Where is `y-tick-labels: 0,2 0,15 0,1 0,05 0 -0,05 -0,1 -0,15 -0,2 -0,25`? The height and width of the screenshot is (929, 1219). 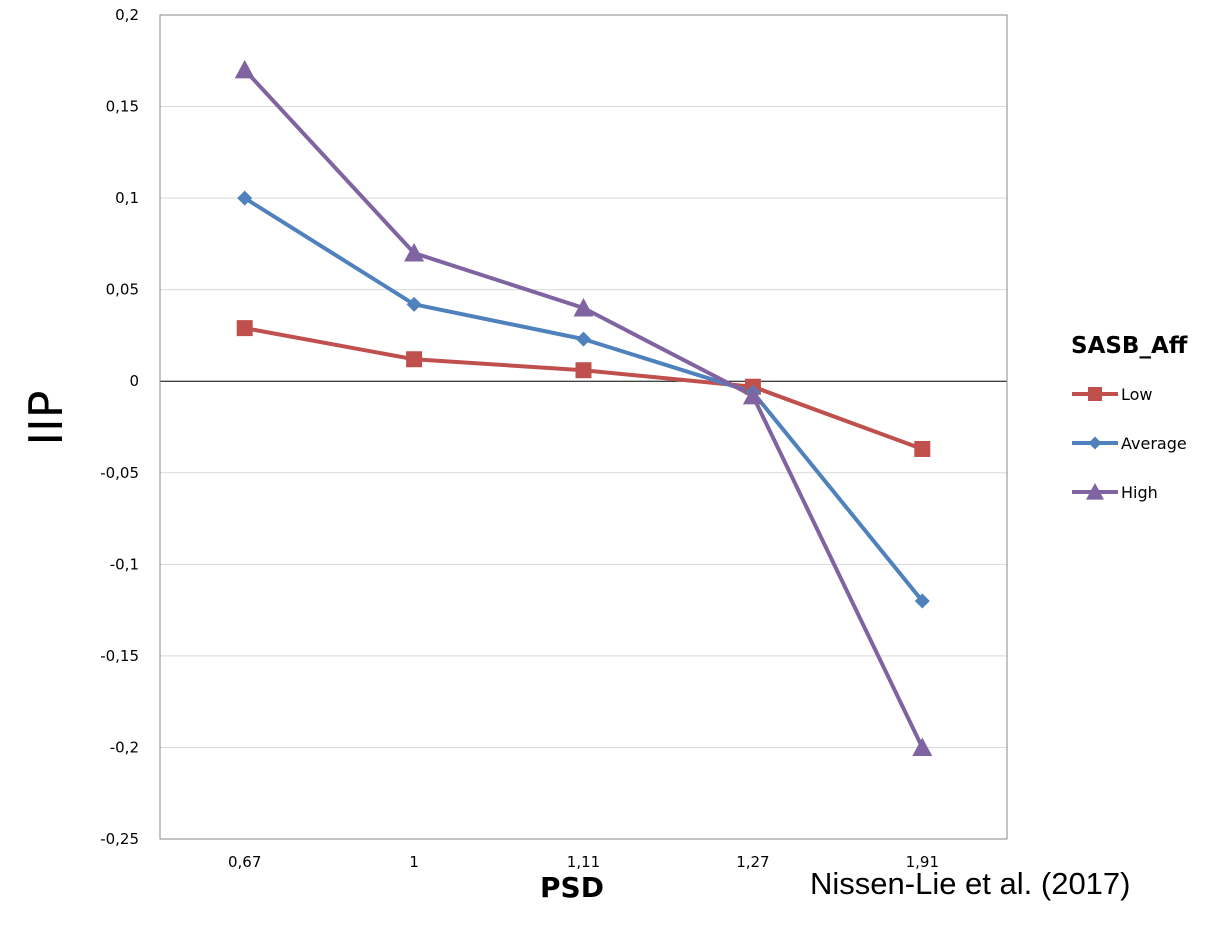 y-tick-labels: 0,2 0,15 0,1 0,05 0 -0,05 -0,1 -0,15 -0,2 -0,25 is located at coordinates (119, 427).